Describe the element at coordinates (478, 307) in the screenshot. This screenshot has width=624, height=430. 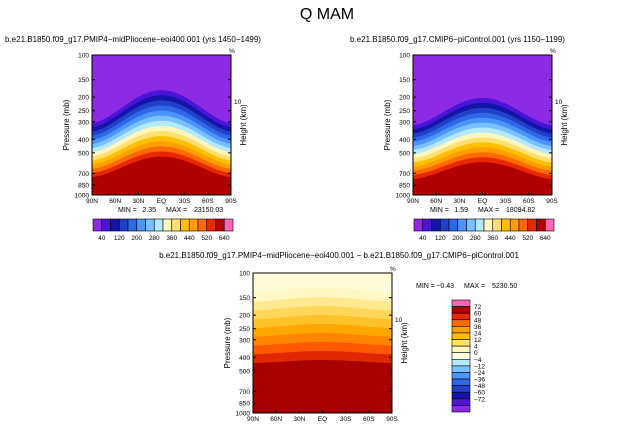
I see `colorbar-label: 72` at that location.